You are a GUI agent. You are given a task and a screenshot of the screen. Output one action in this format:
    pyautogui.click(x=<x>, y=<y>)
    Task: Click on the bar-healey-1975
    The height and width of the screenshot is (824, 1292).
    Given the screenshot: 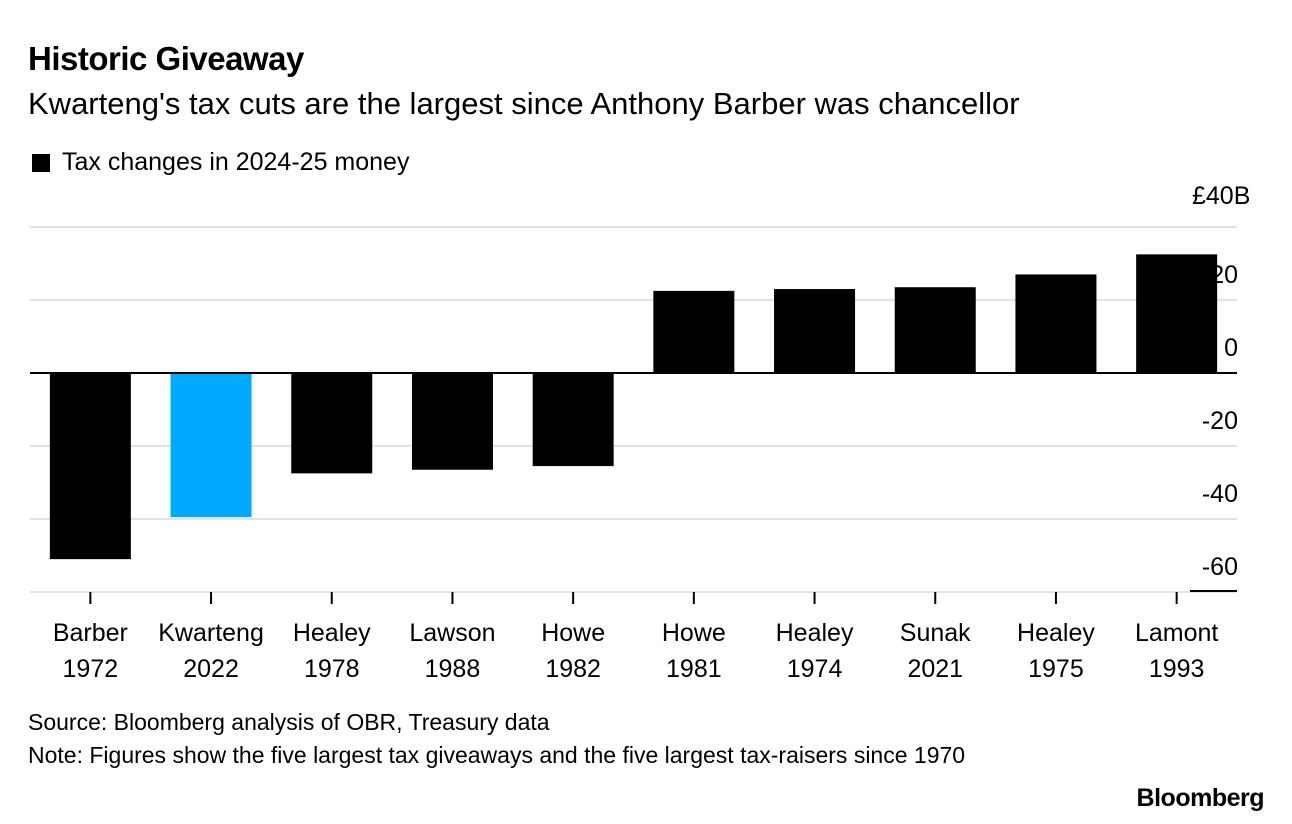 What is the action you would take?
    pyautogui.click(x=1056, y=323)
    